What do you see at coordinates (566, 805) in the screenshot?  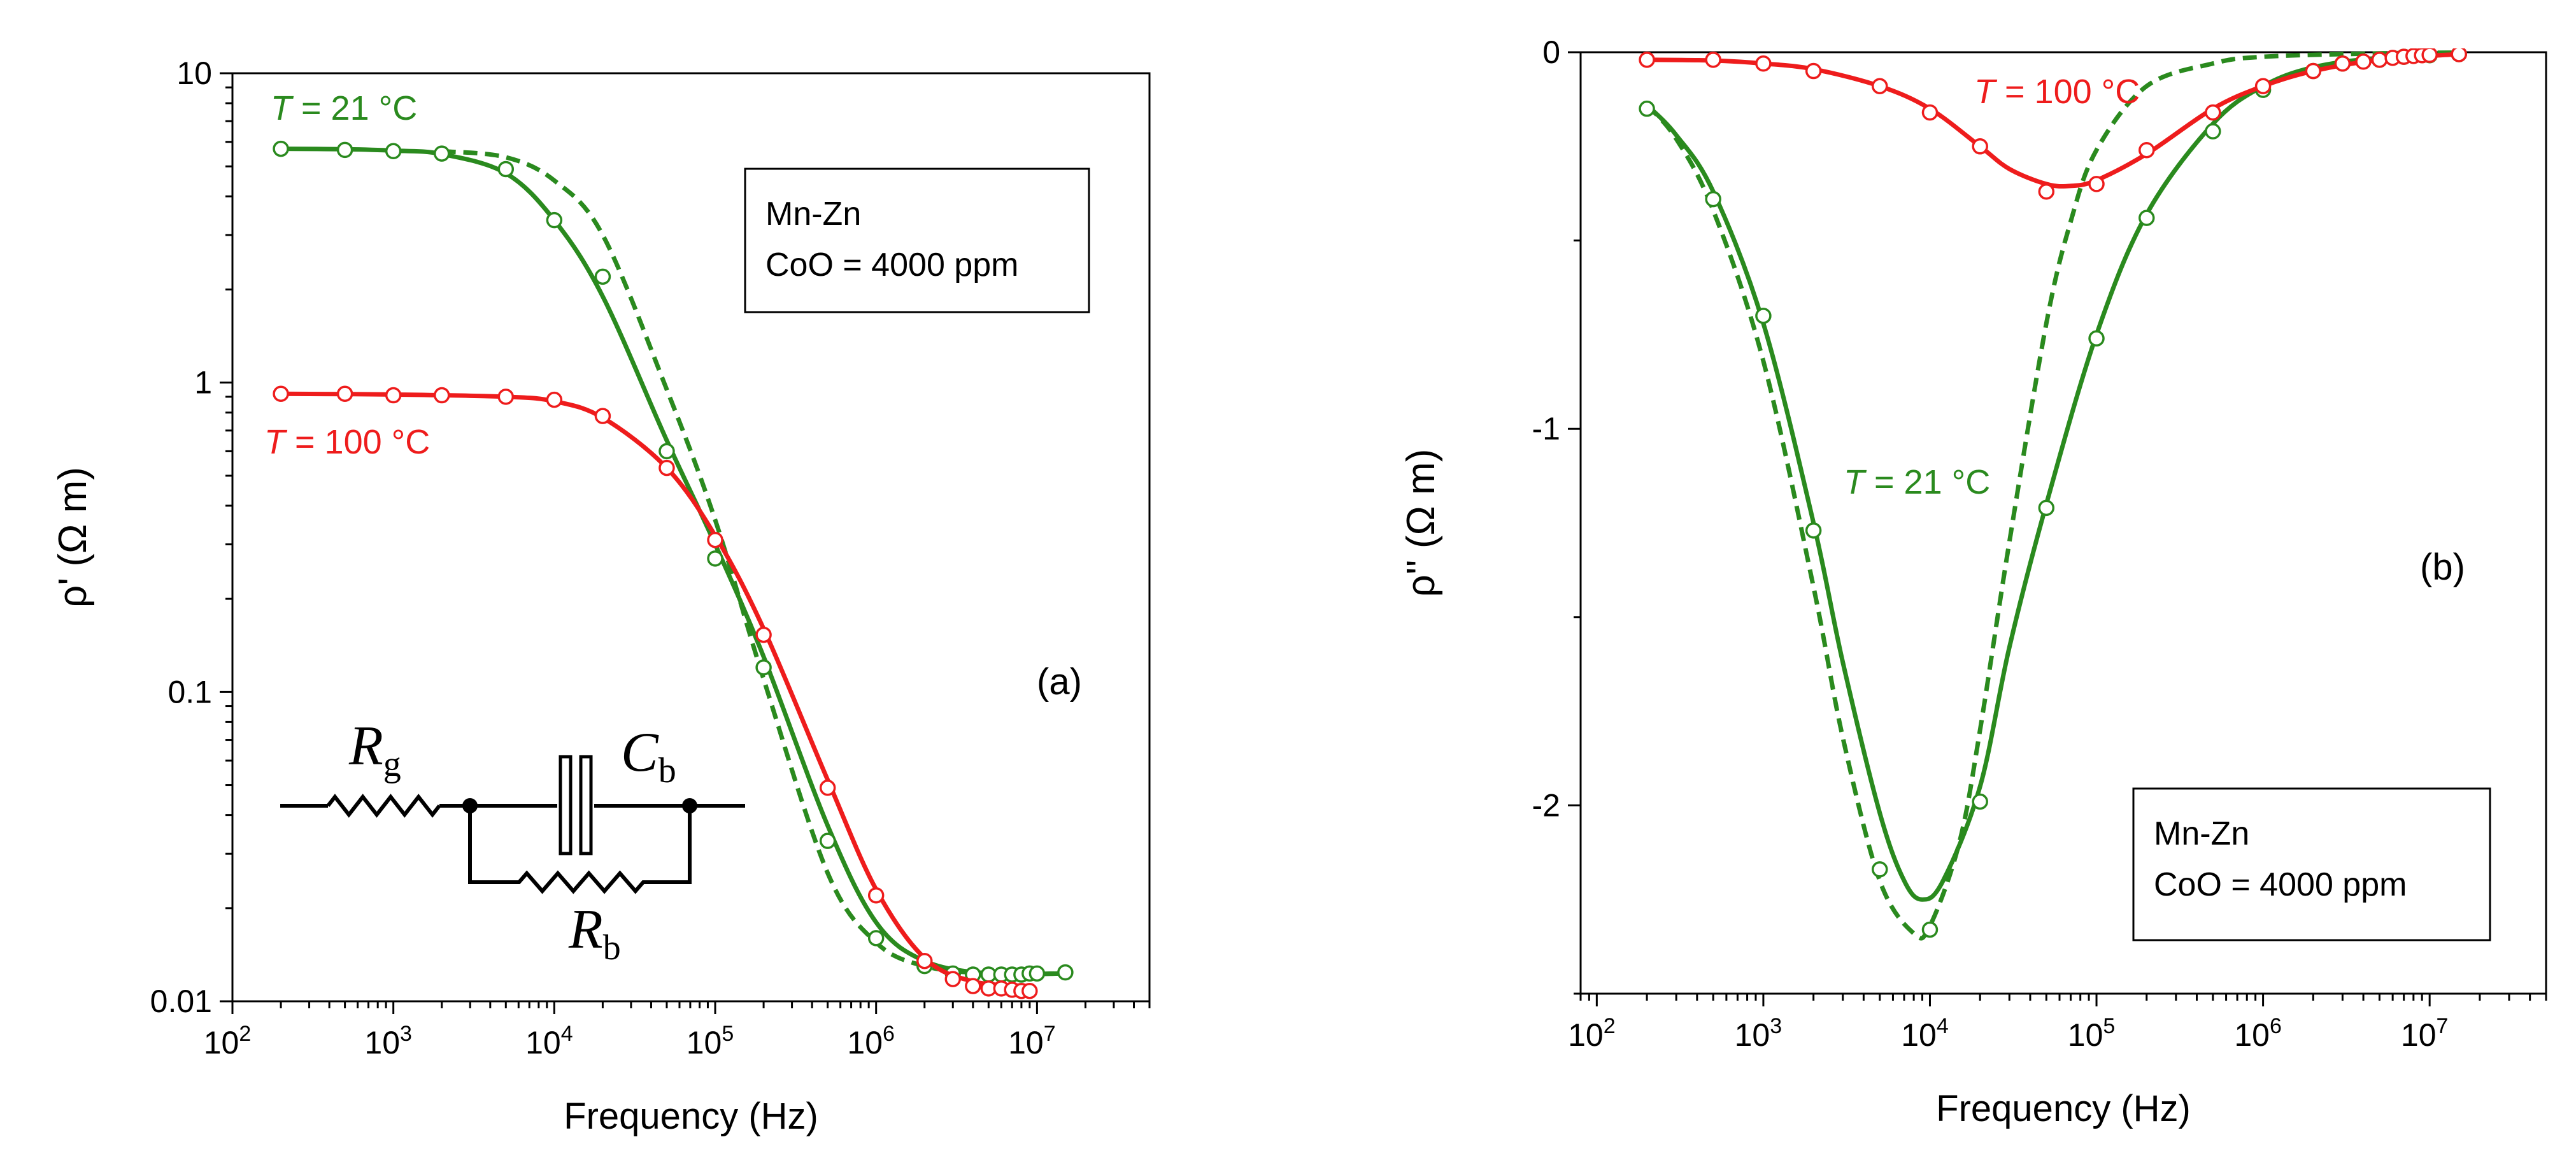 I see `capacitor-plate` at bounding box center [566, 805].